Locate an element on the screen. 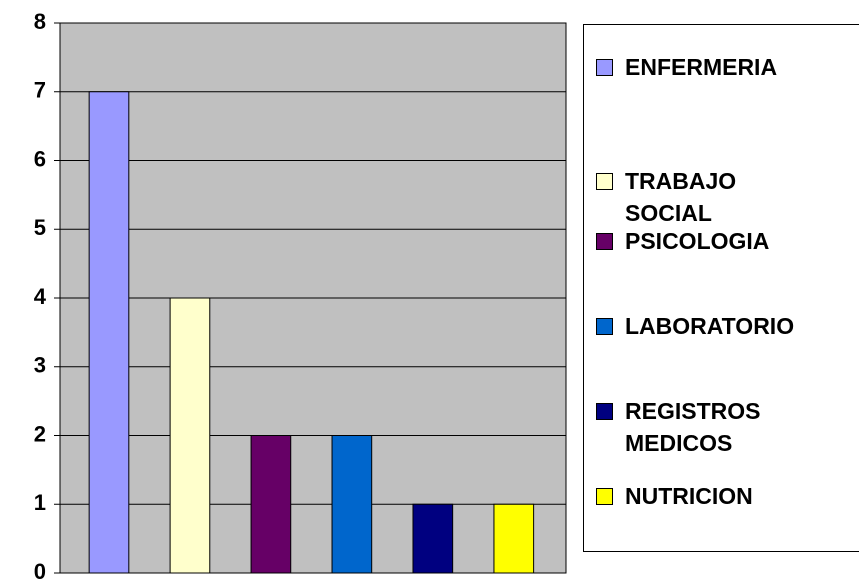 The height and width of the screenshot is (581, 859). legend-label: ENFERMERIA is located at coordinates (701, 67).